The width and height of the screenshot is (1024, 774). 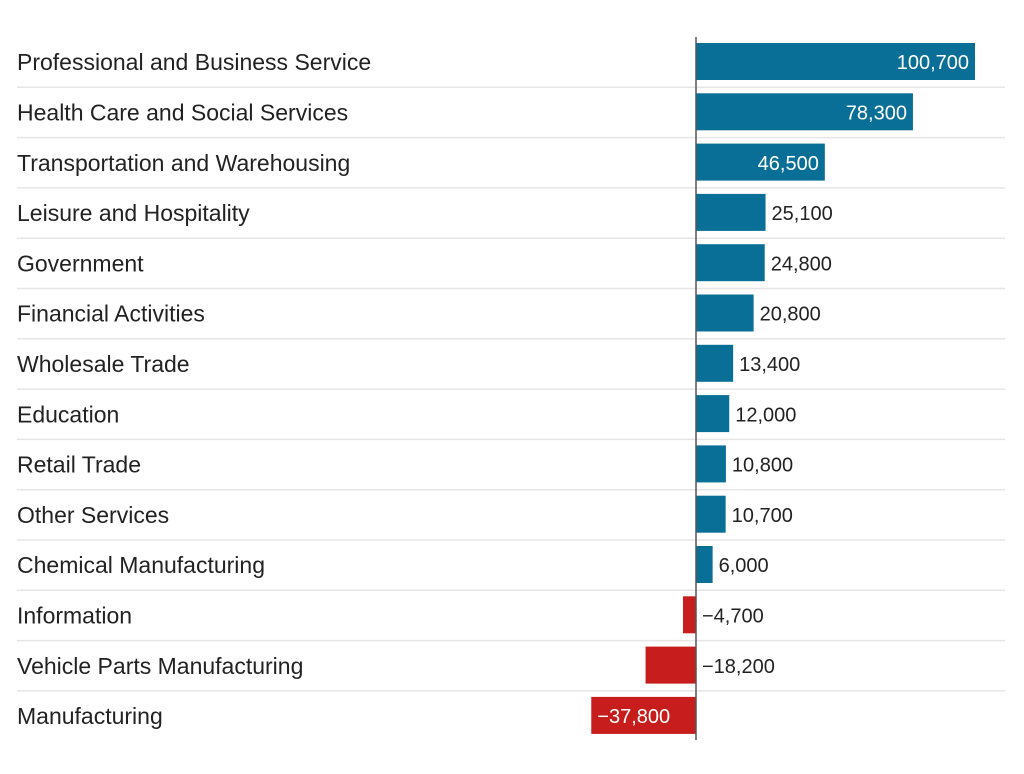 What do you see at coordinates (769, 365) in the screenshot?
I see `value-label: 13,400` at bounding box center [769, 365].